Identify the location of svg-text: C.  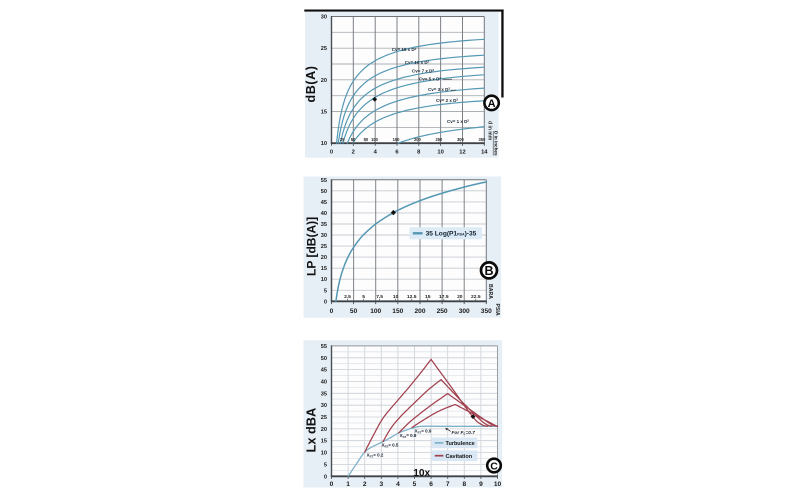
(494, 467).